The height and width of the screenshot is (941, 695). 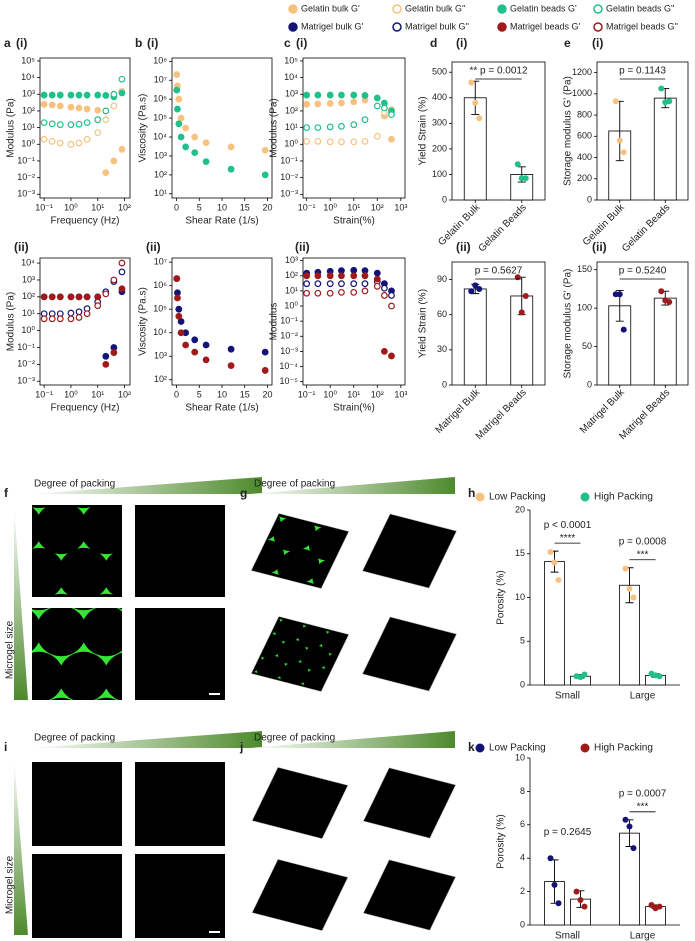 What do you see at coordinates (300, 654) in the screenshot?
I see `box-outline` at bounding box center [300, 654].